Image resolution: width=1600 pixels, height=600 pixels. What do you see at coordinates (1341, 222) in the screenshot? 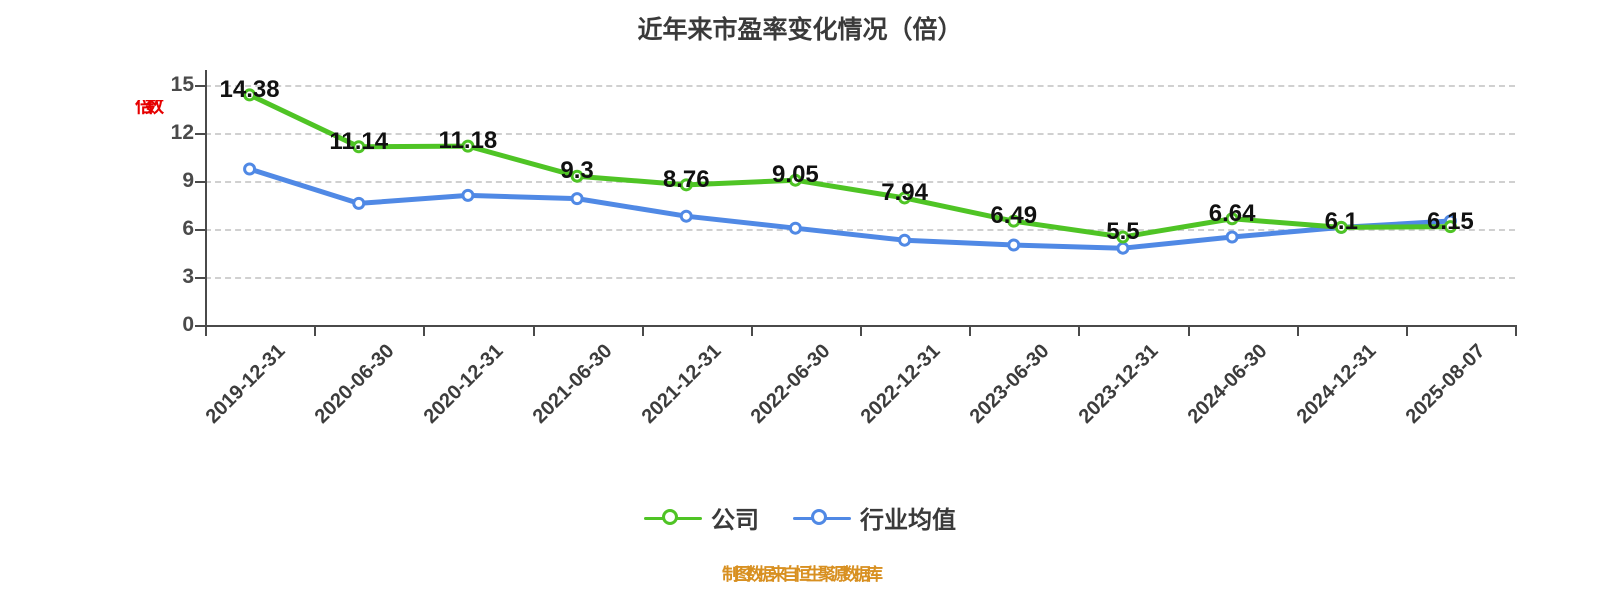
I see `data-point-label: 6.1` at bounding box center [1341, 222].